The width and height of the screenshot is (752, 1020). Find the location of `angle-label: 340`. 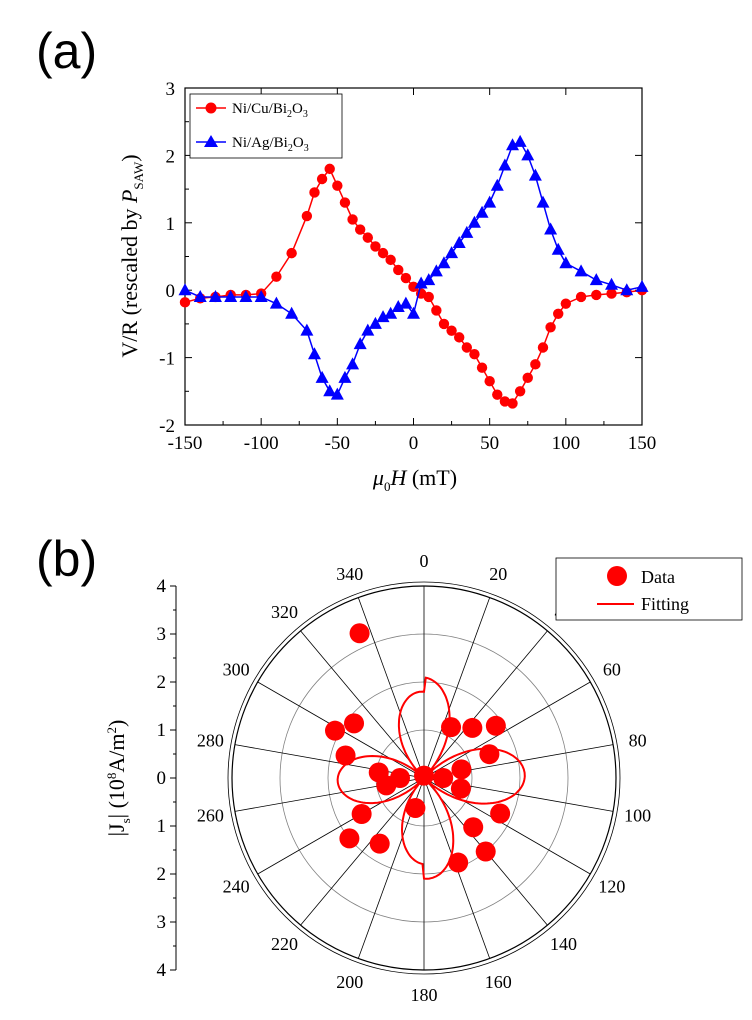

angle-label: 340 is located at coordinates (349, 574).